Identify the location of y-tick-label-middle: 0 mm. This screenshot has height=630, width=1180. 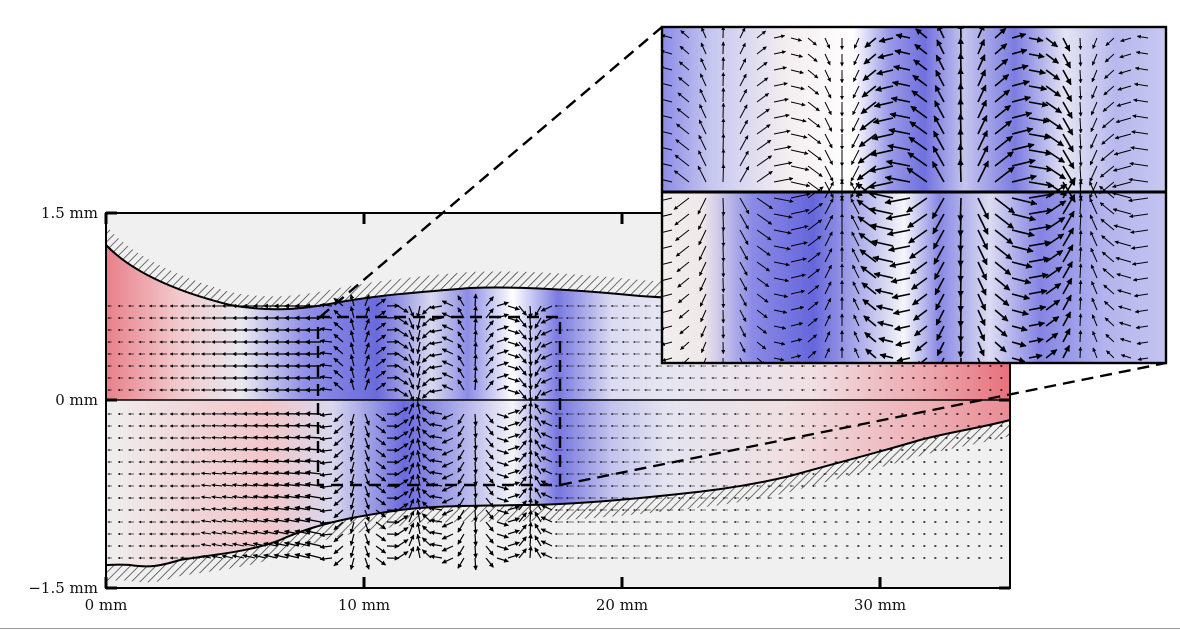
(76, 400).